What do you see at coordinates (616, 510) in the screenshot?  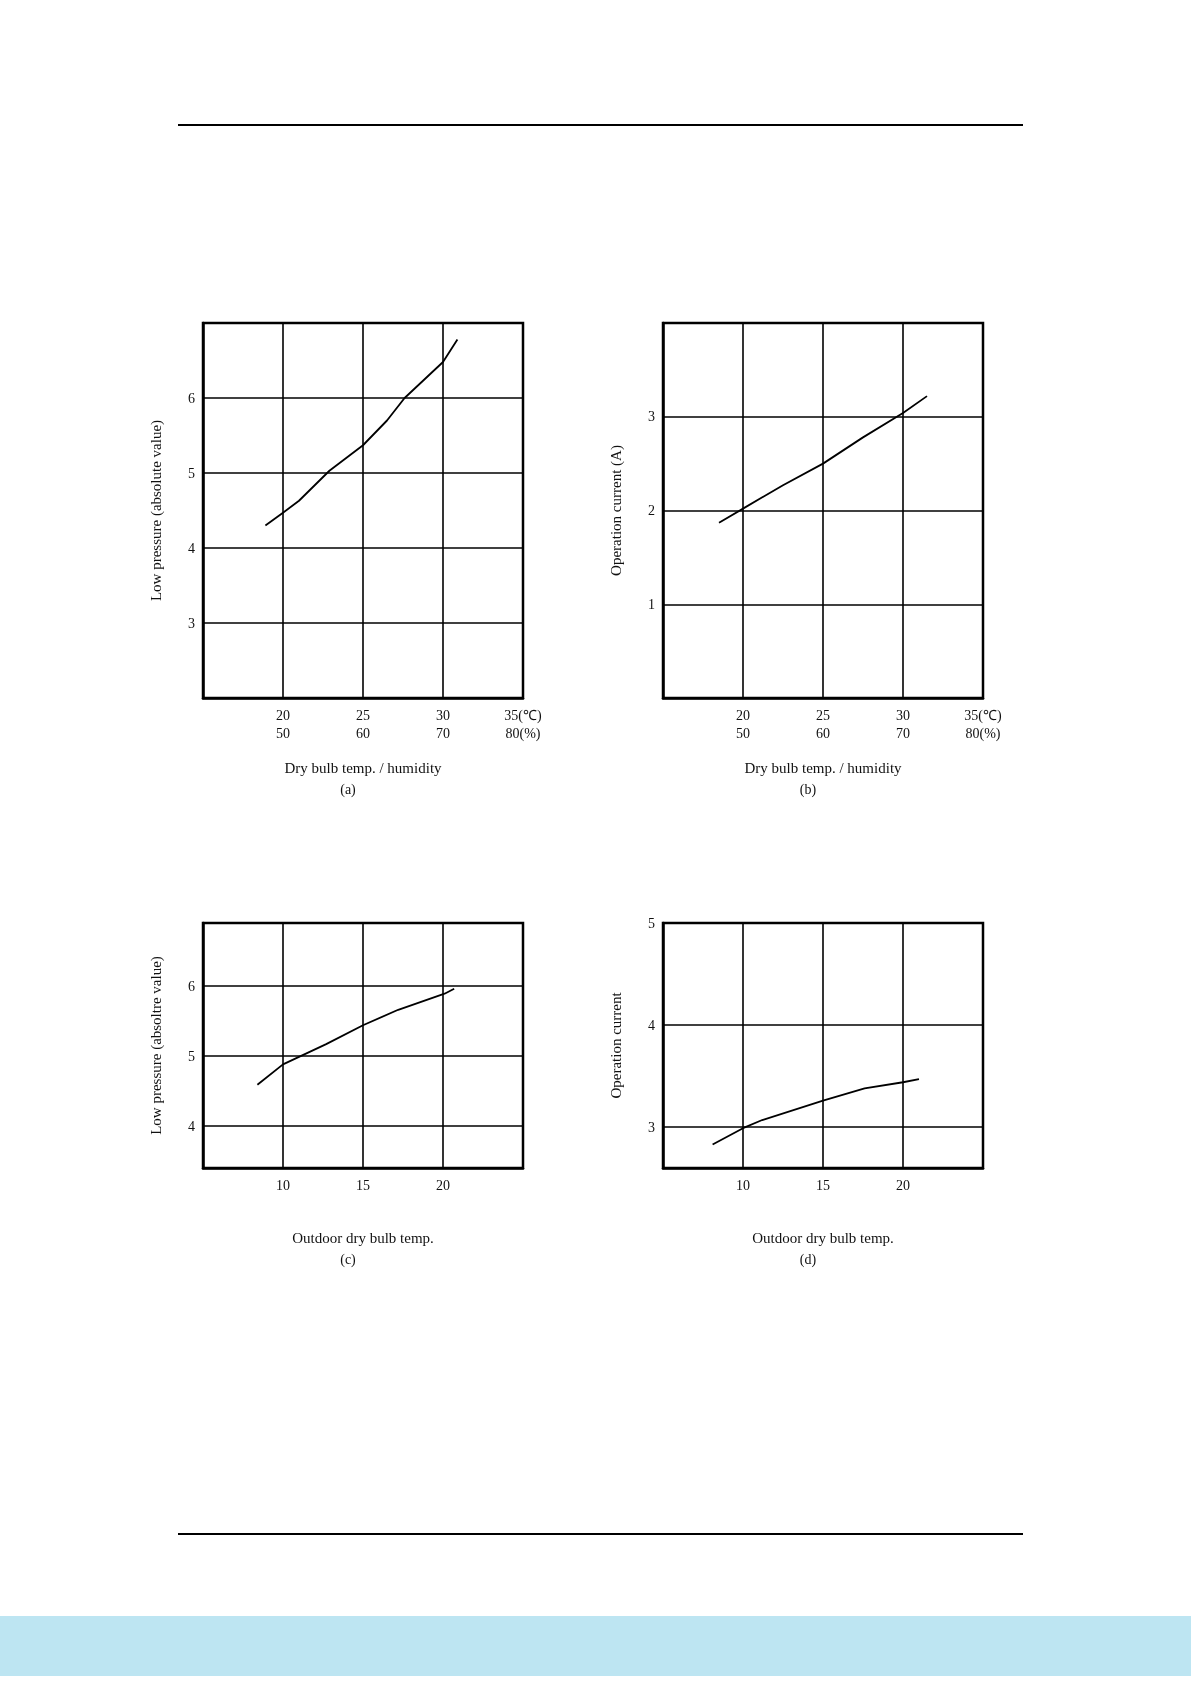 I see `y-axis-title: Operation current (A)` at bounding box center [616, 510].